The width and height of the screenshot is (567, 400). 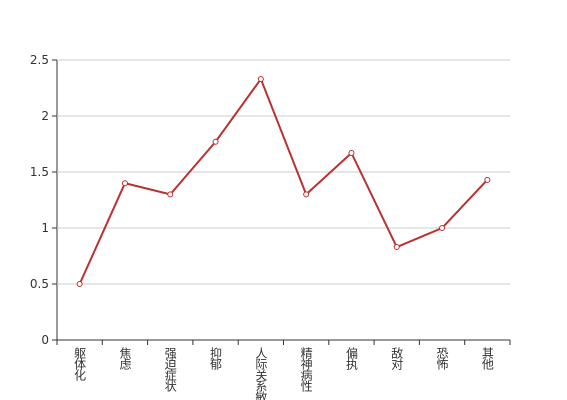 I want to click on x-tick-label: 躯体化, so click(x=80, y=364).